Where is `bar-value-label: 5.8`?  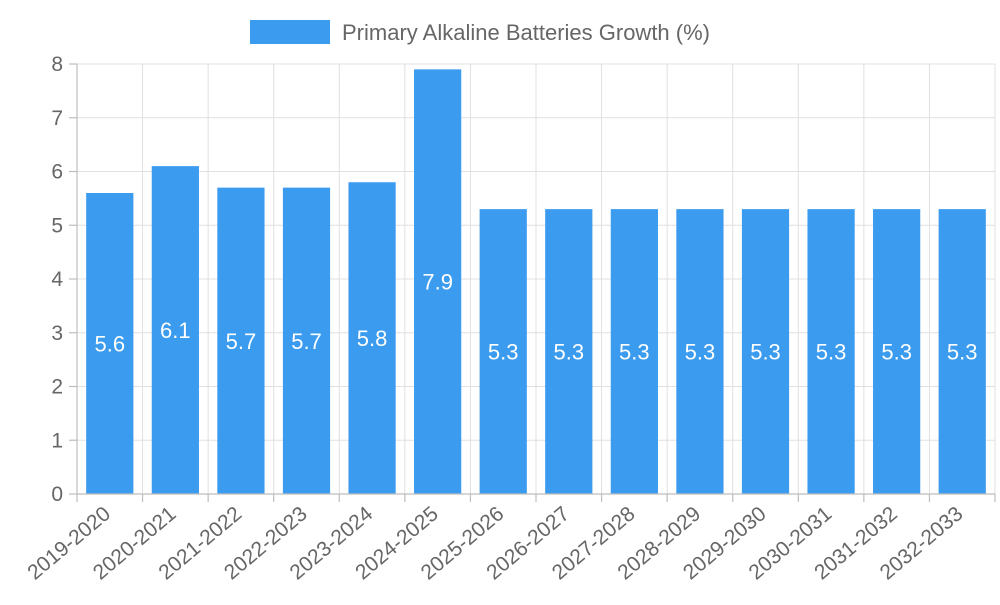 bar-value-label: 5.8 is located at coordinates (372, 338).